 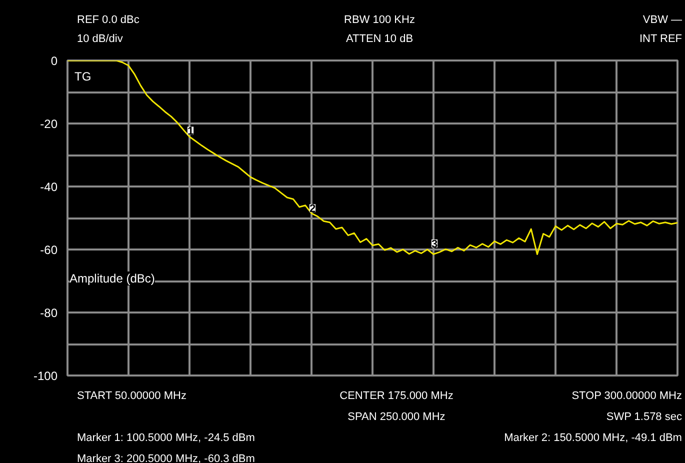 I want to click on text: REF 0.0 dBc, so click(x=108, y=20).